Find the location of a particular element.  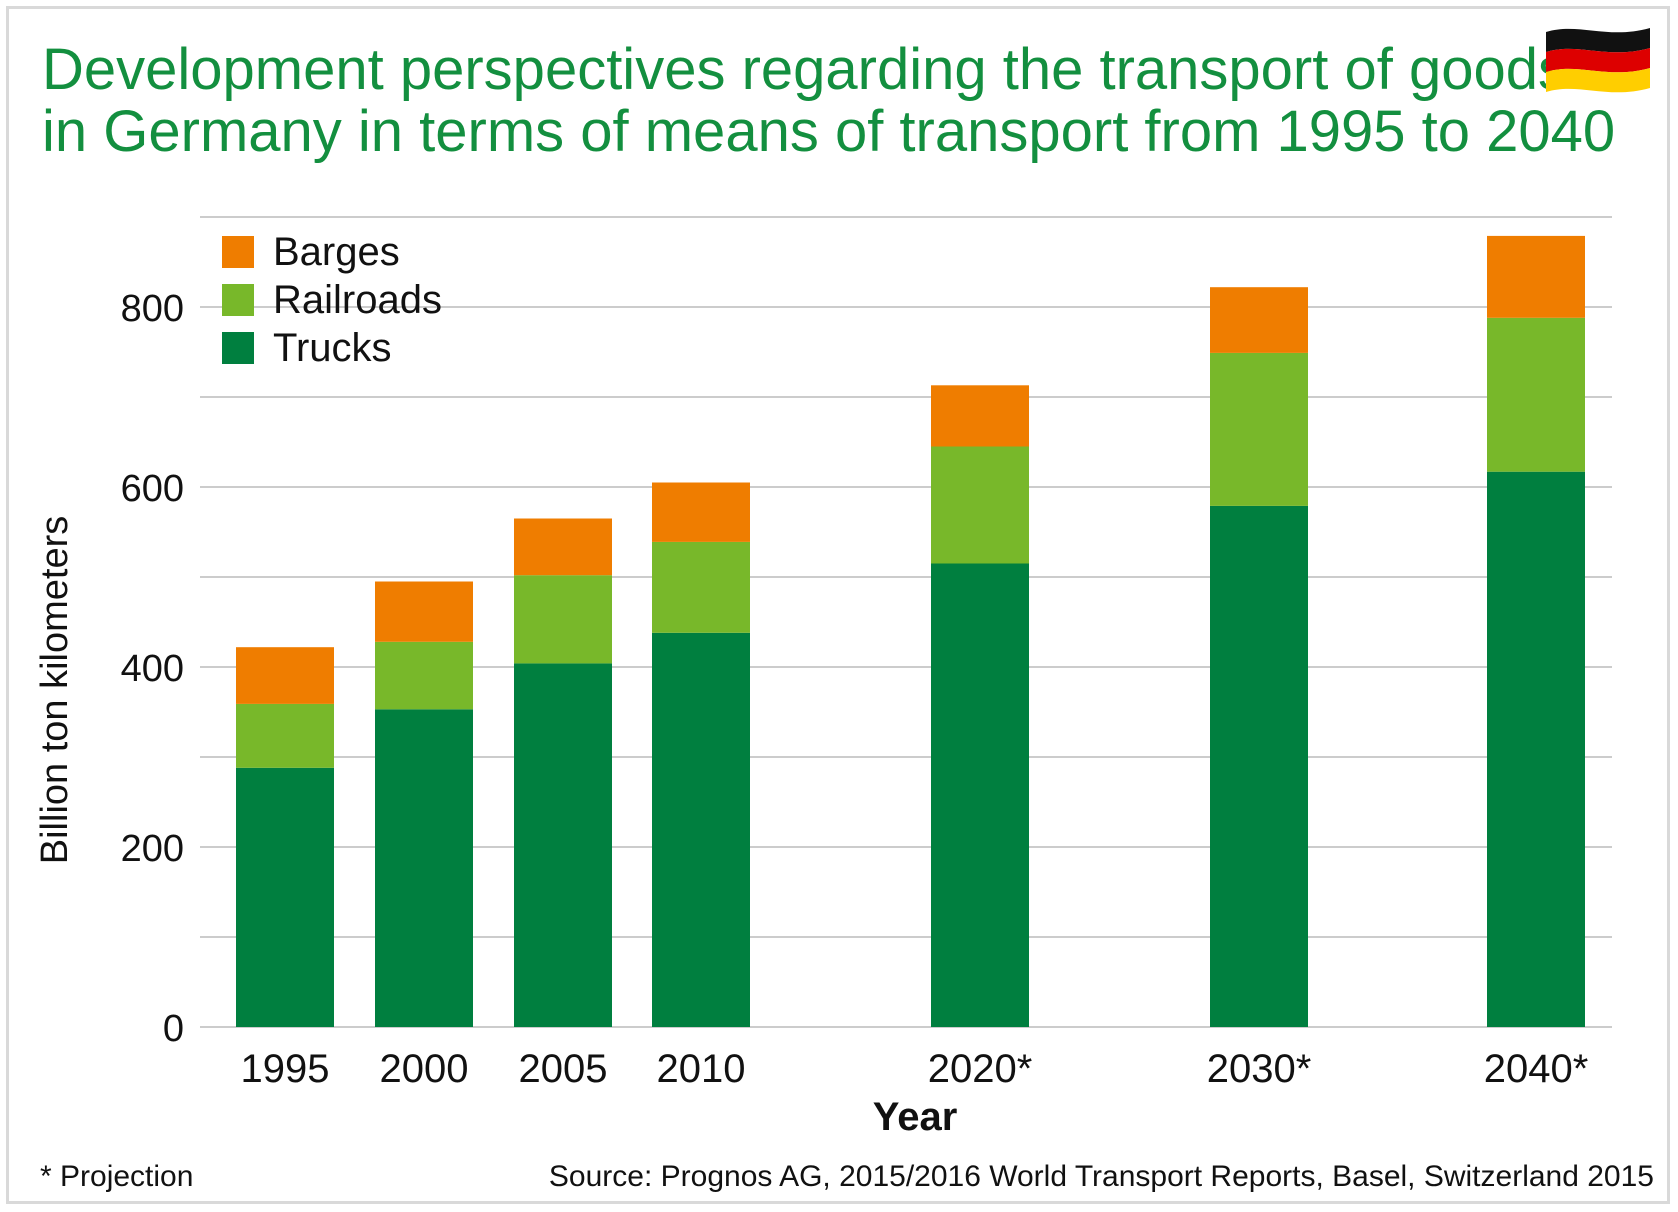

bar-barges-2040 is located at coordinates (1536, 276).